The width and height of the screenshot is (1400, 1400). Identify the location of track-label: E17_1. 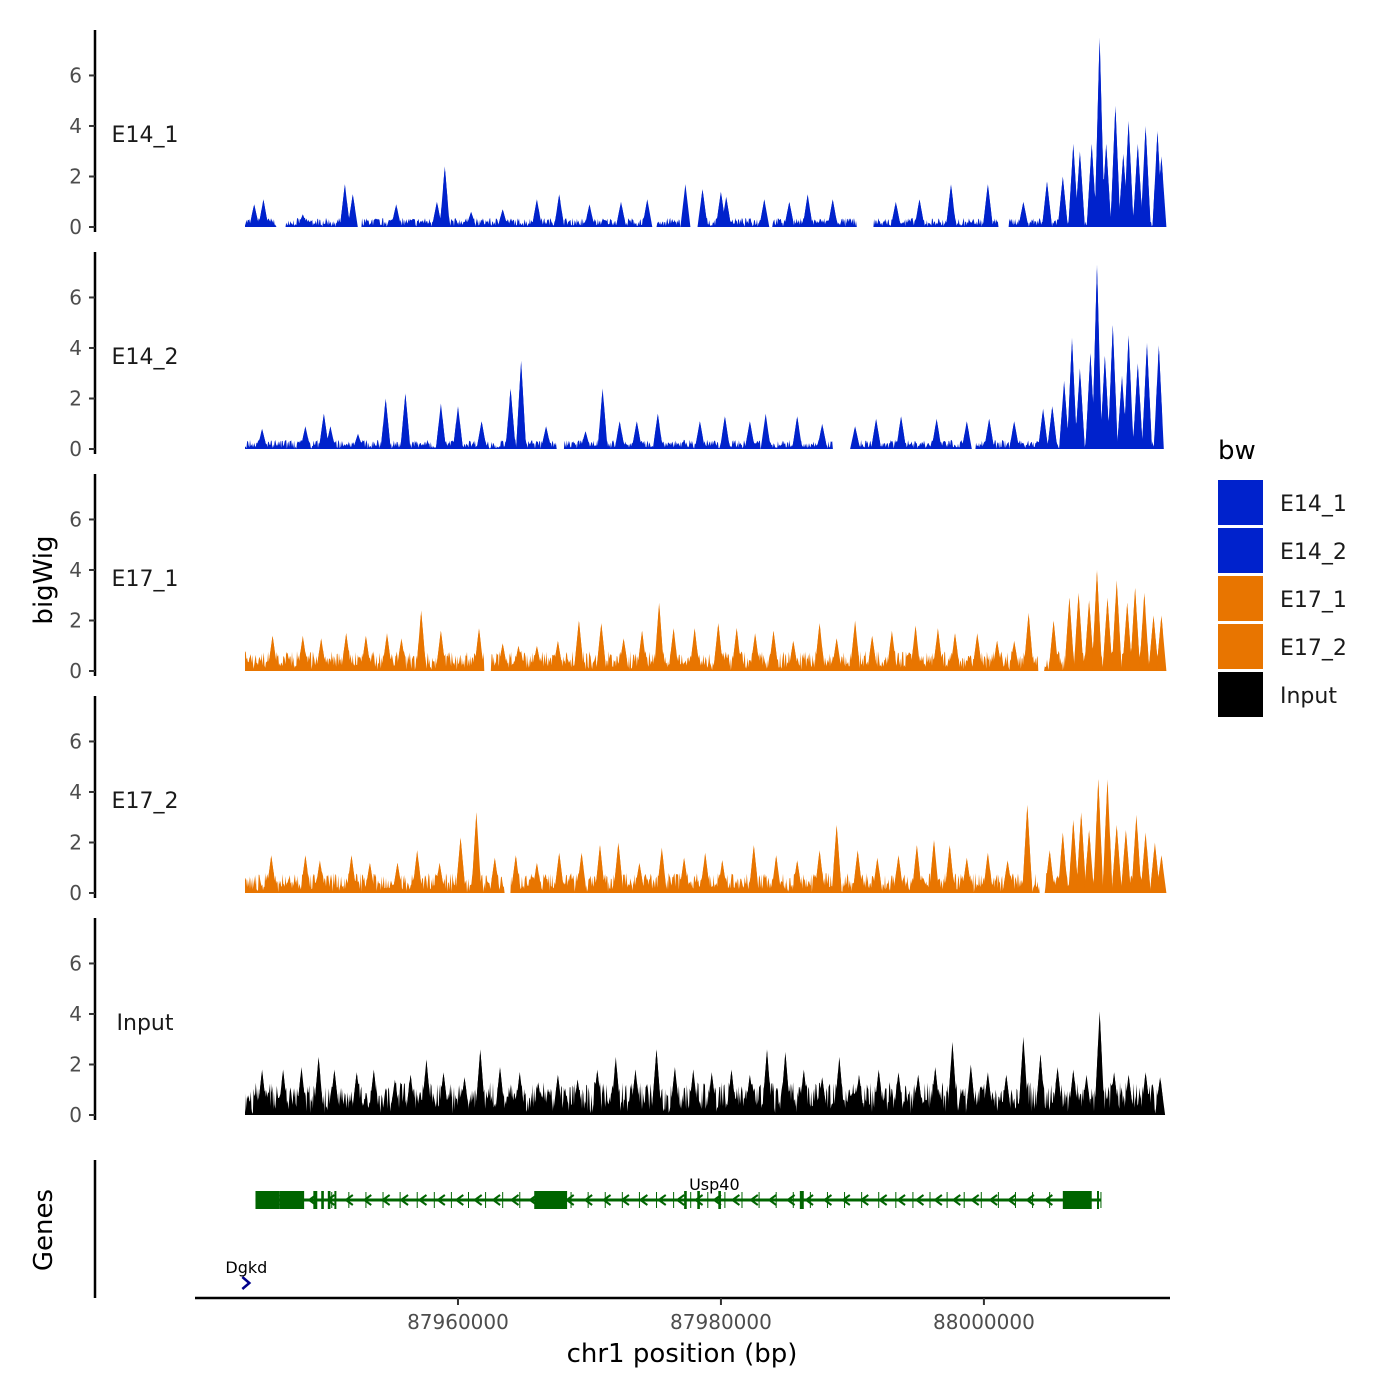
(145, 579).